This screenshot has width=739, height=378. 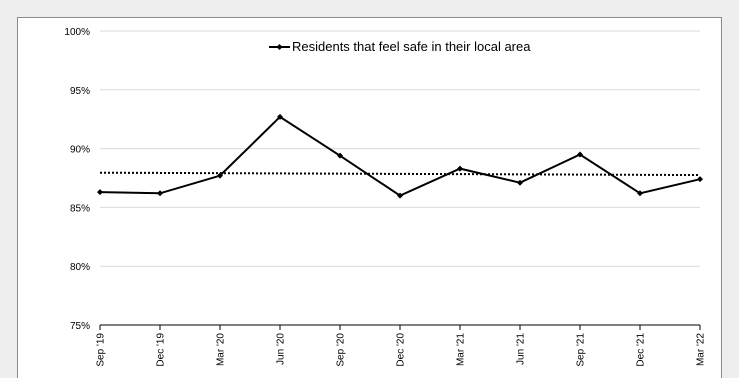 I want to click on trendline-line, so click(x=400, y=174).